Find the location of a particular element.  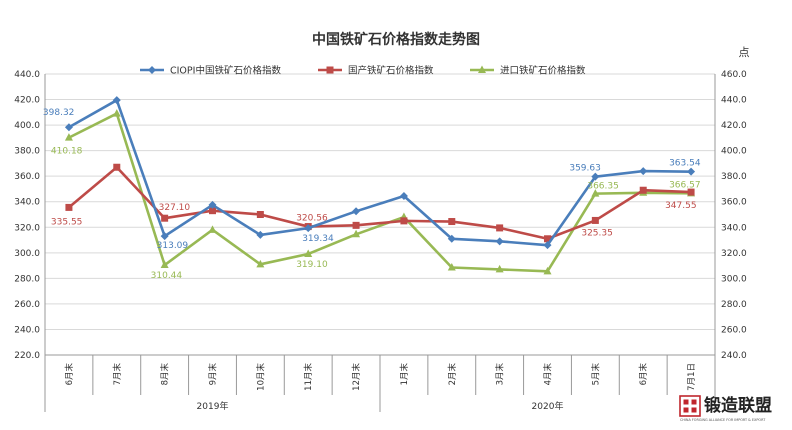

right-tick-label: 240.0 is located at coordinates (734, 356).